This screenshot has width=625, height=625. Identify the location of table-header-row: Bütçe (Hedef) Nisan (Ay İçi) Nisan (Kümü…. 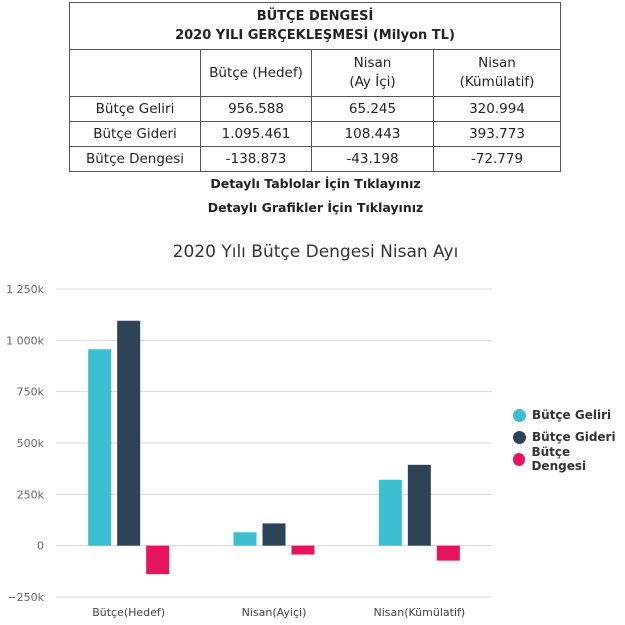
(315, 73).